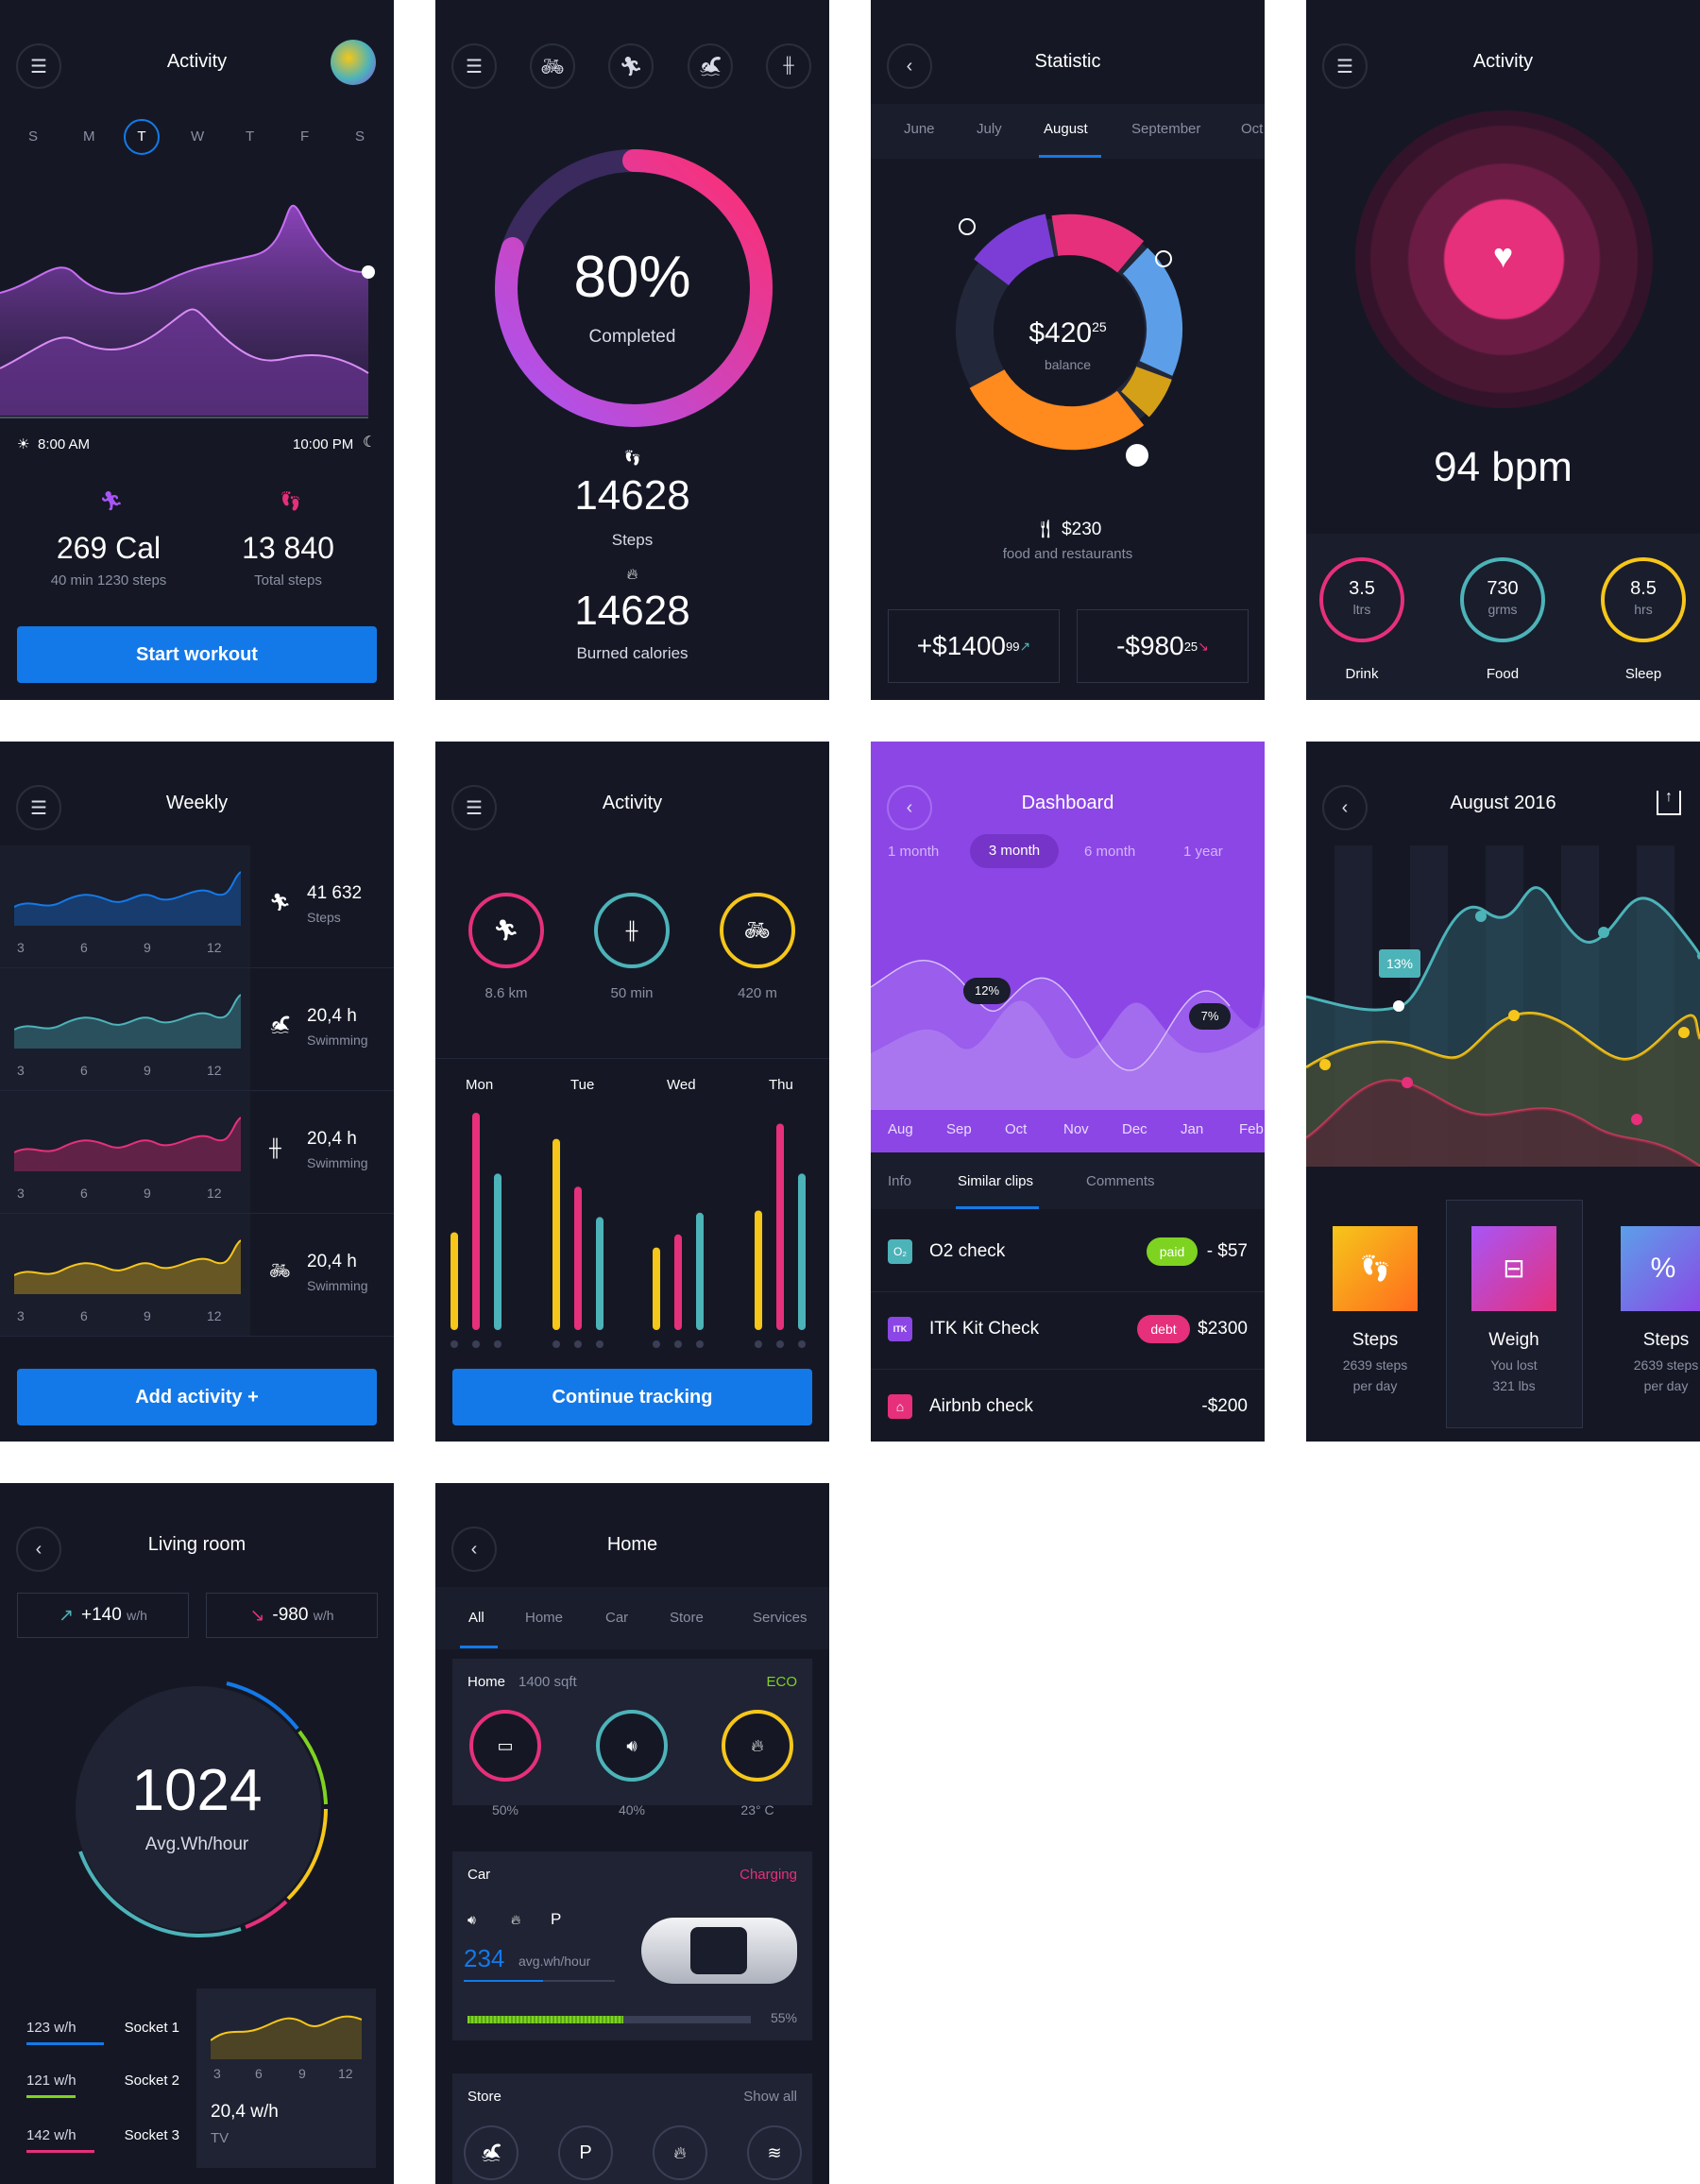 The width and height of the screenshot is (1700, 2184). I want to click on car-image, so click(719, 1951).